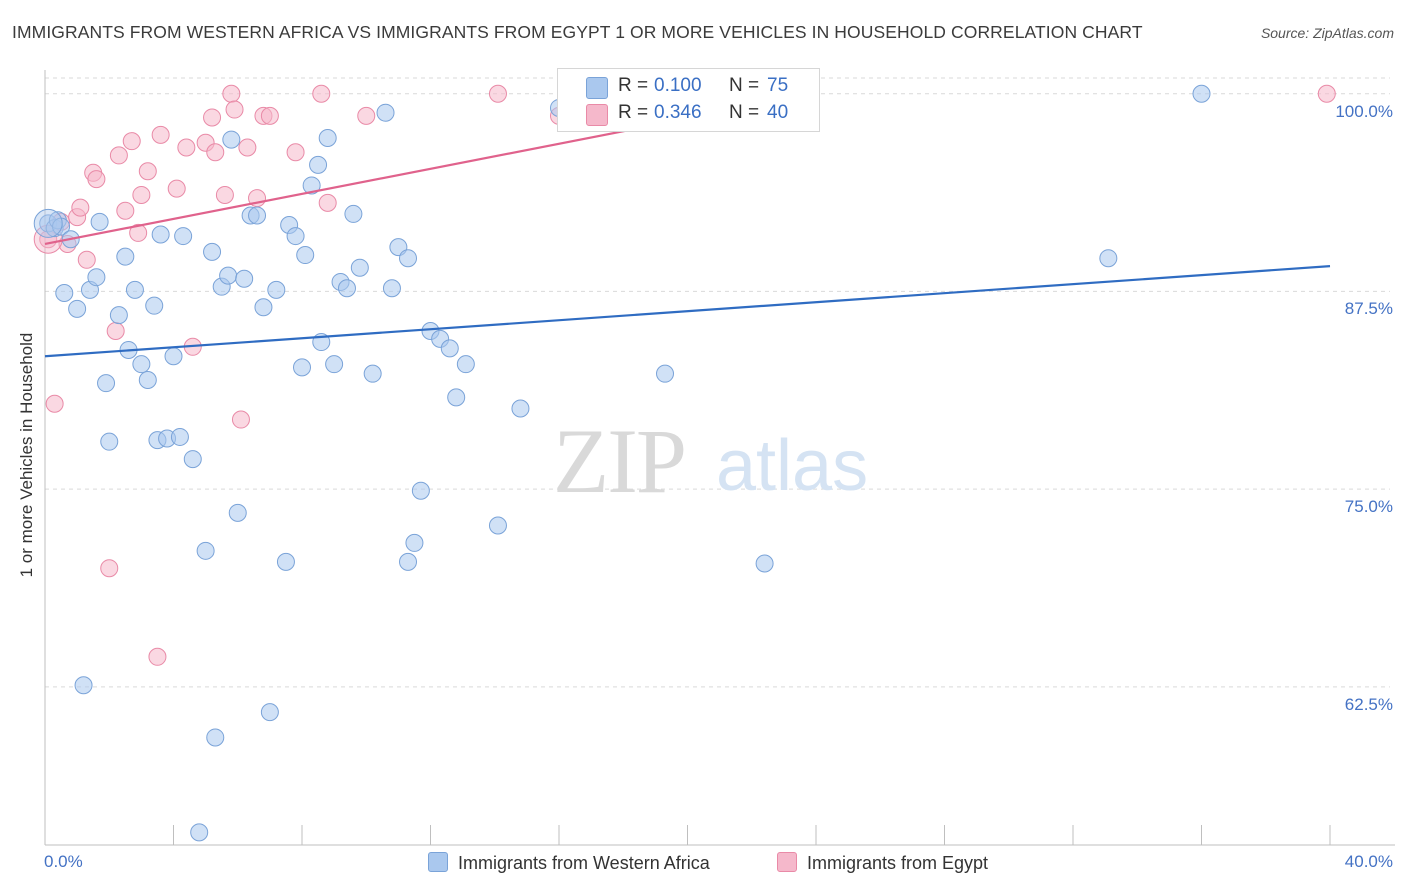 Image resolution: width=1406 pixels, height=892 pixels. What do you see at coordinates (710, 461) in the screenshot?
I see `watermark: ZIP atlas` at bounding box center [710, 461].